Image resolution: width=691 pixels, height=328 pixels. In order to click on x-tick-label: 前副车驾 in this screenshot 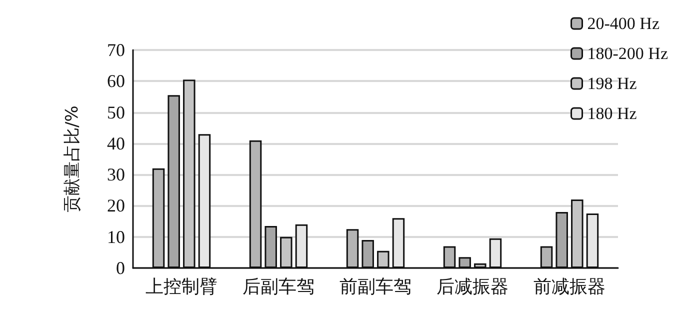, I will do `click(376, 287)`.